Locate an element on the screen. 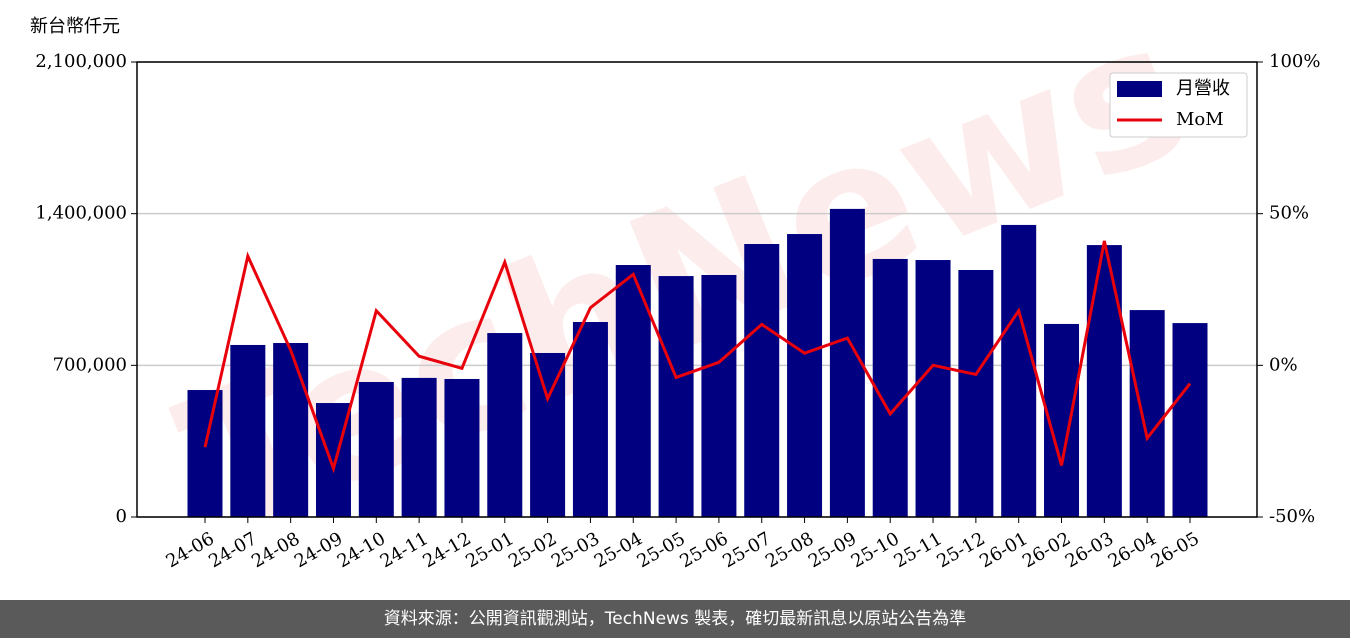 The image size is (1350, 638). x-tick-label: 26-04 is located at coordinates (1132, 550).